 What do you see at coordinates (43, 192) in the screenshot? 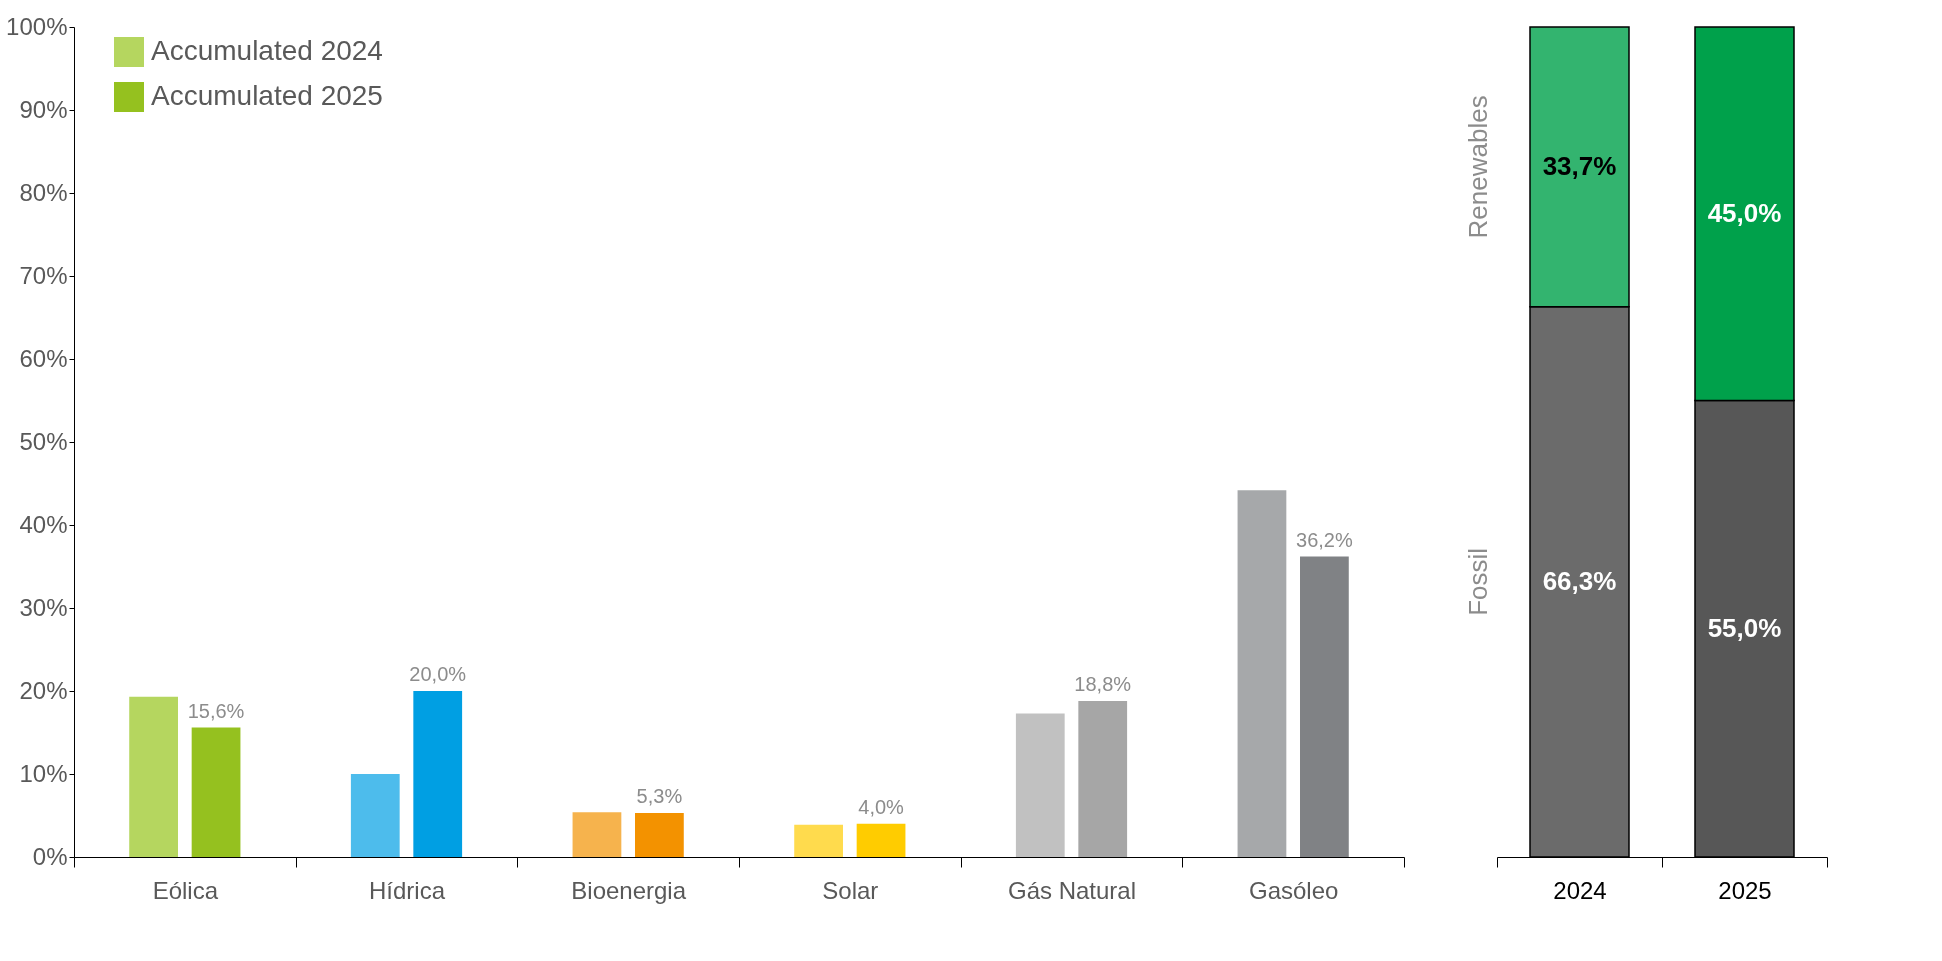
I see `y-tick-label: 80%` at bounding box center [43, 192].